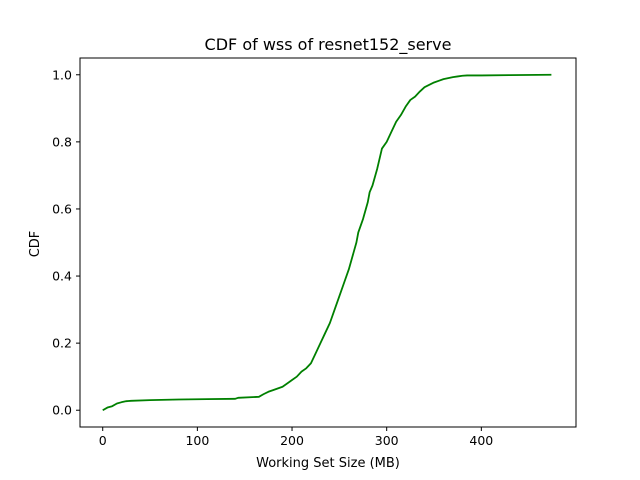 The width and height of the screenshot is (640, 480). I want to click on x-tick-label: 100, so click(197, 440).